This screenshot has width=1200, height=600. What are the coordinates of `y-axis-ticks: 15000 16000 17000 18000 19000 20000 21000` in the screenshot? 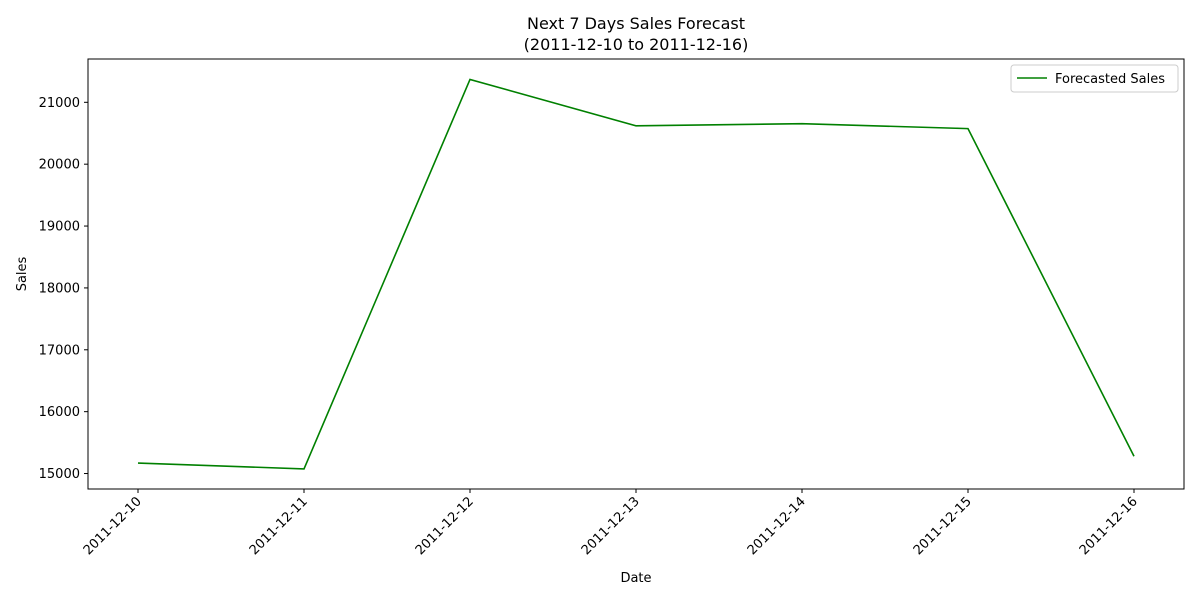 It's located at (63, 289).